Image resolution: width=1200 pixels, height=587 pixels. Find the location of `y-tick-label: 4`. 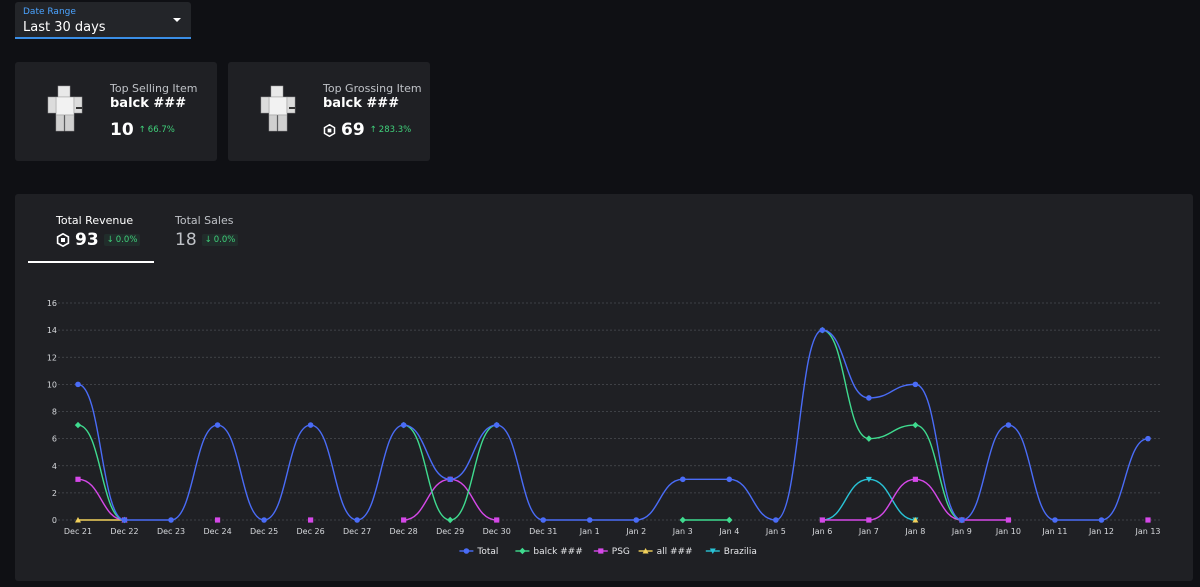

y-tick-label: 4 is located at coordinates (54, 466).